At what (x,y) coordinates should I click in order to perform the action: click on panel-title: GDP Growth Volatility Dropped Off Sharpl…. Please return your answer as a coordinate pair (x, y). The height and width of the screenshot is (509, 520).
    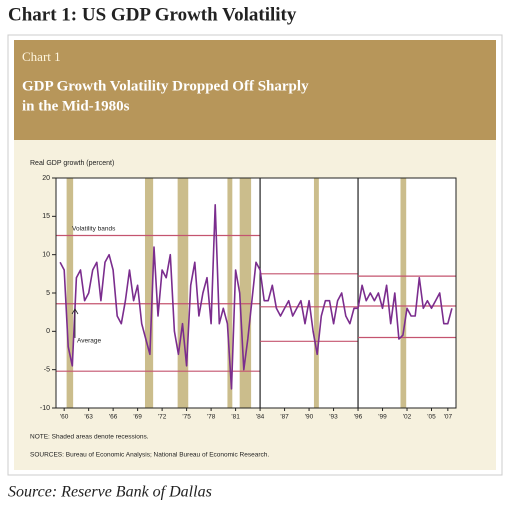
    Looking at the image, I should click on (165, 86).